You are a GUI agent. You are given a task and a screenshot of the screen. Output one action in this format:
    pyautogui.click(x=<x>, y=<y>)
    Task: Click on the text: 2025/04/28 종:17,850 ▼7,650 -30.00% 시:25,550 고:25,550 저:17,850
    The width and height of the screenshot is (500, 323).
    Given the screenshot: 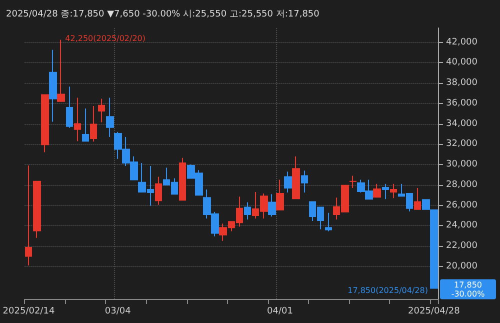 What is the action you would take?
    pyautogui.click(x=163, y=15)
    